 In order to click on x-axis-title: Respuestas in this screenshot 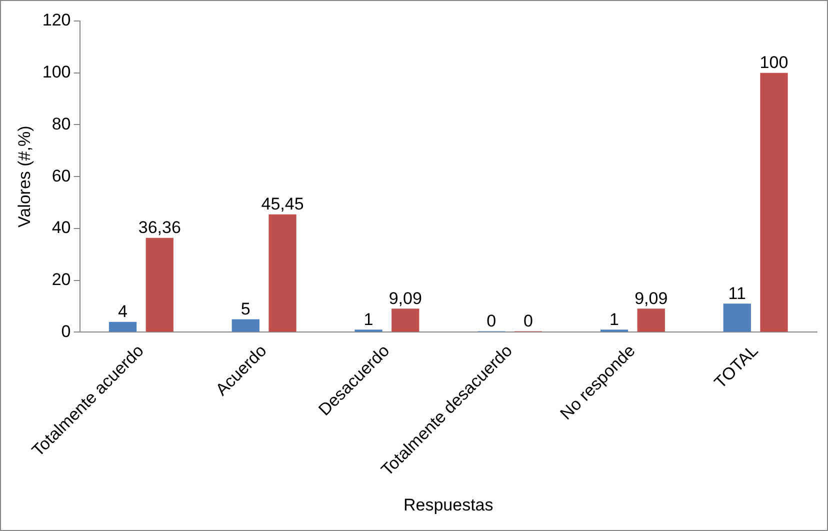, I will do `click(448, 504)`.